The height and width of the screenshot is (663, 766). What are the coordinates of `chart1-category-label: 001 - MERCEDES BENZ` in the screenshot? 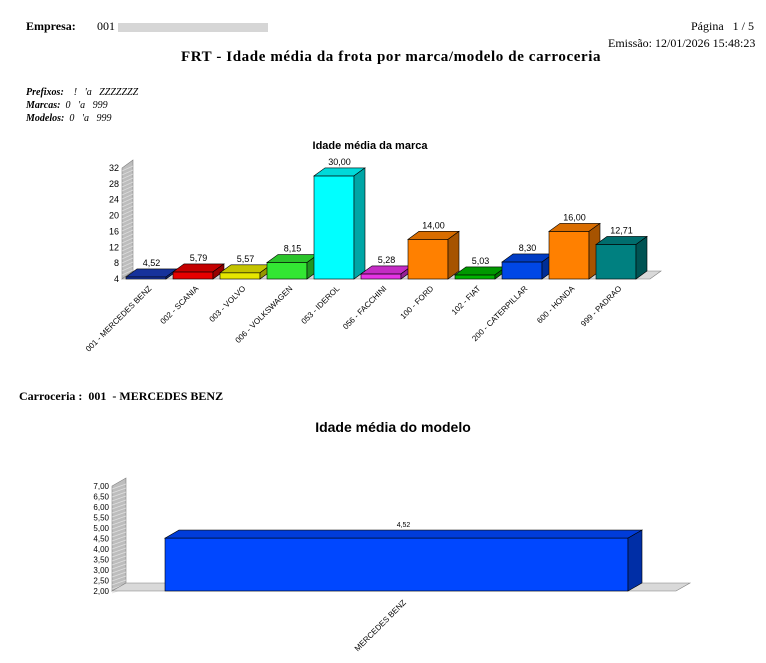 It's located at (119, 319).